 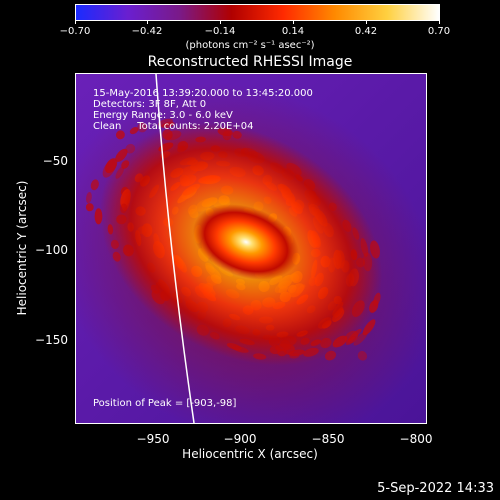 What do you see at coordinates (165, 403) in the screenshot?
I see `annotation-peak: Position of Peak = [-903,-98]` at bounding box center [165, 403].